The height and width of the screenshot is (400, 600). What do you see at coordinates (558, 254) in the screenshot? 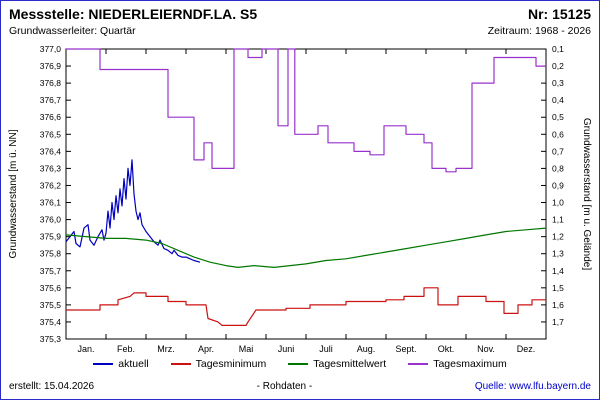
I see `svg-text: 1,3` at bounding box center [558, 254].